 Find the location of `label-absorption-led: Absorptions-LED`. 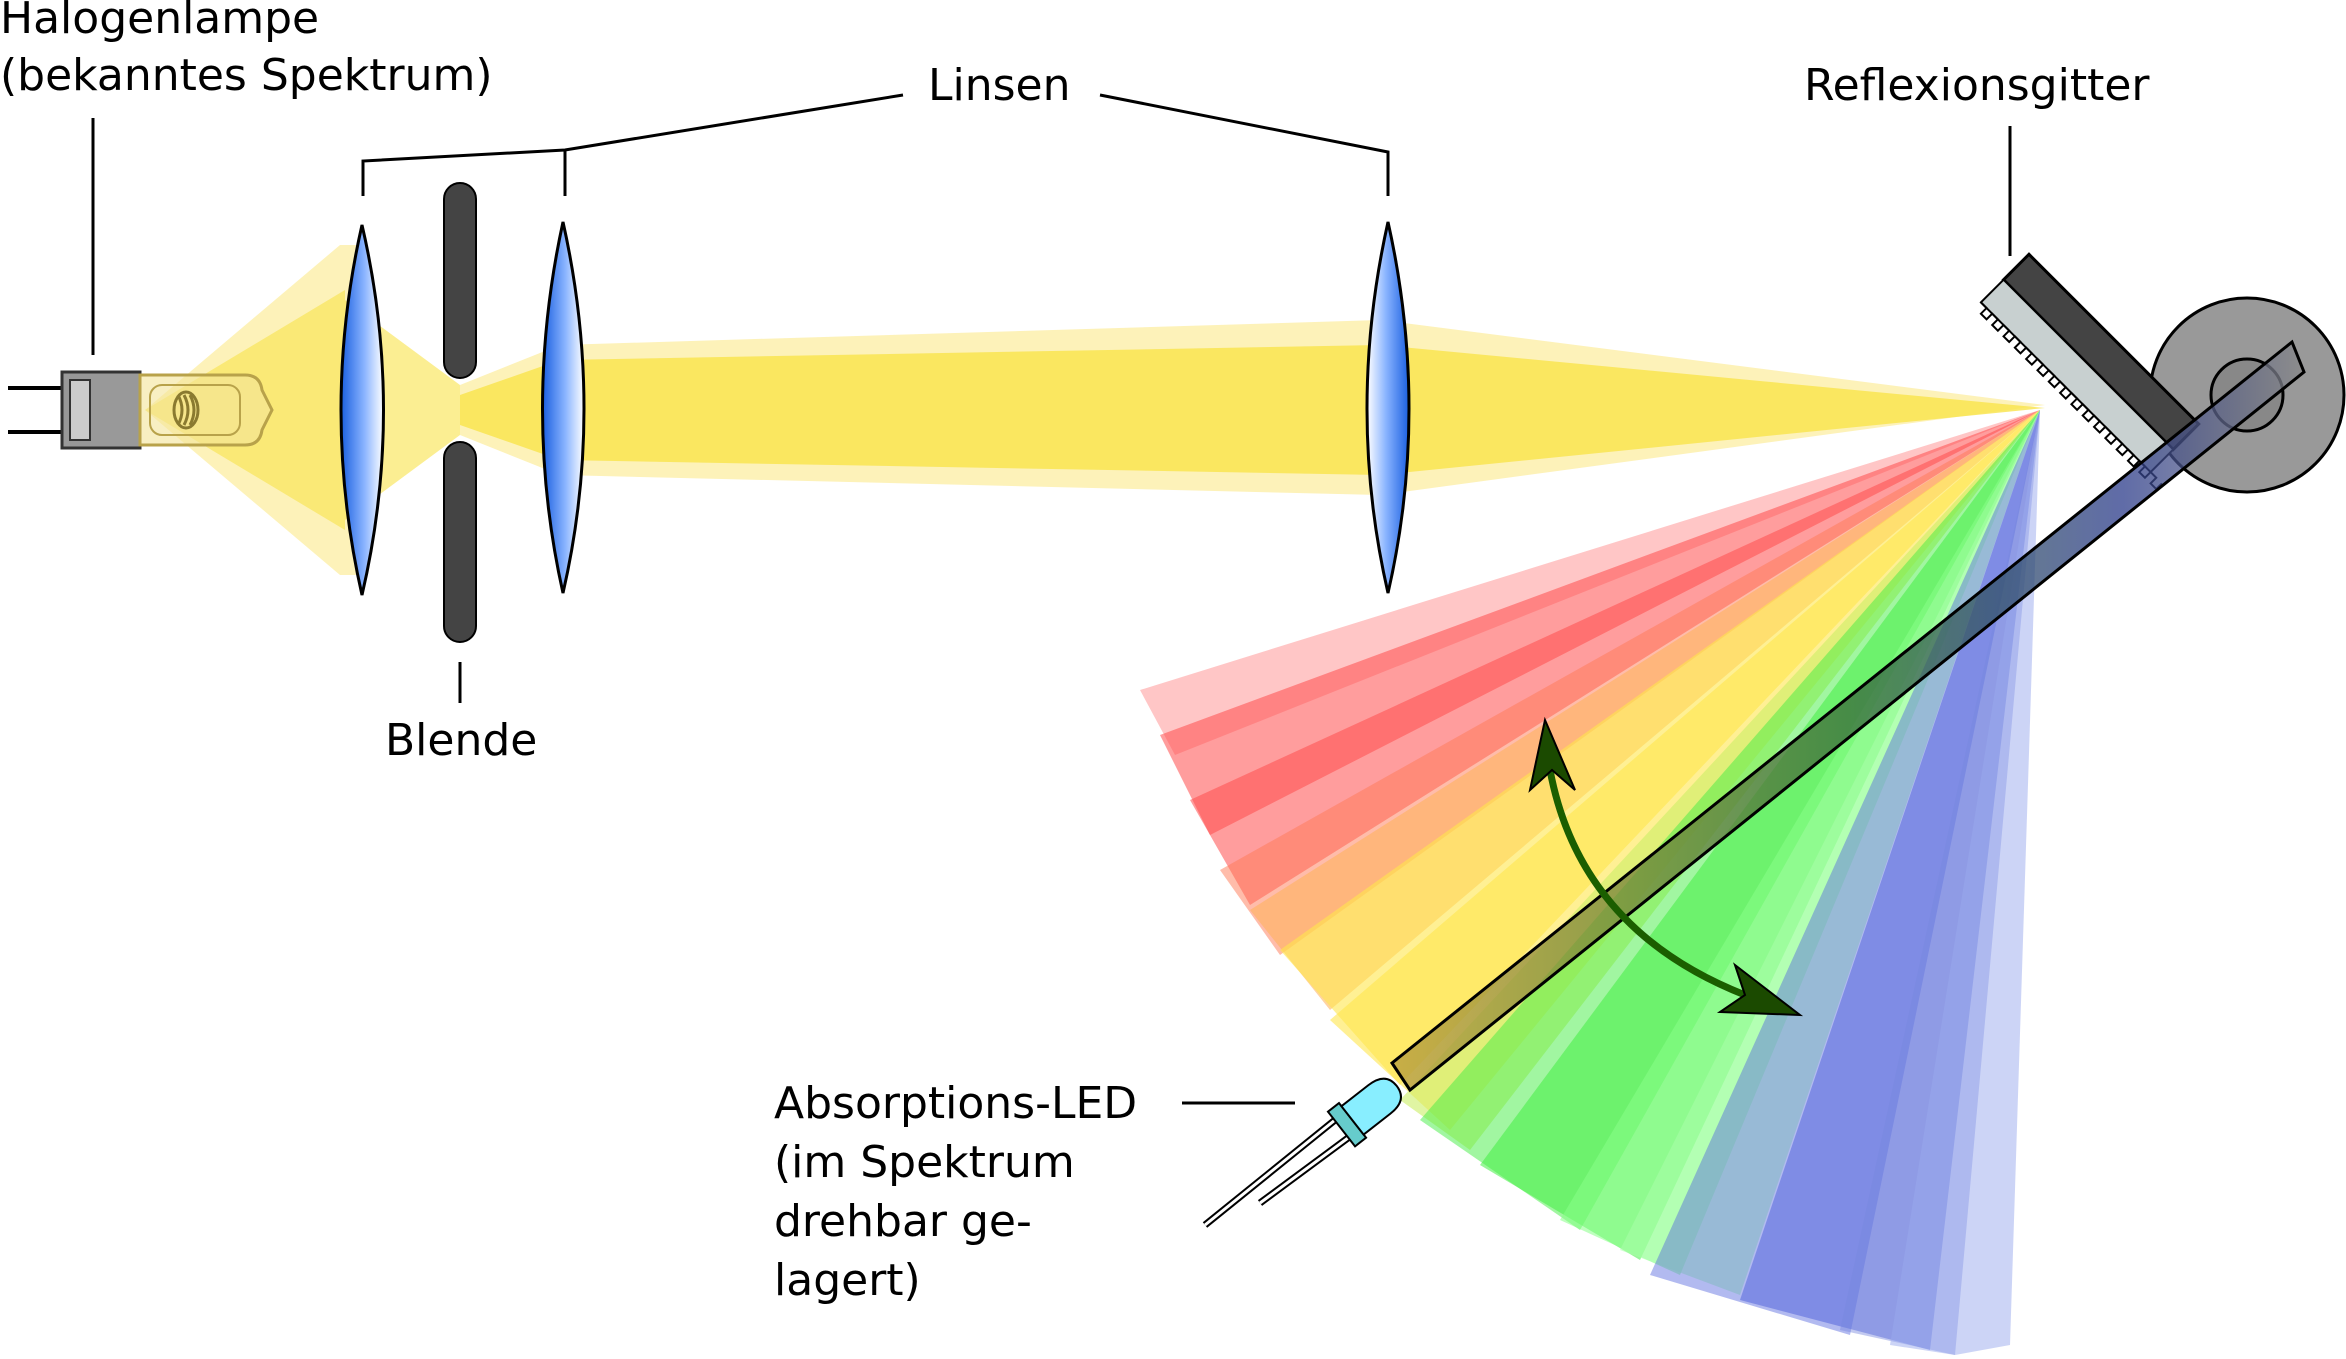

label-absorption-led: Absorptions-LED is located at coordinates (955, 1103).